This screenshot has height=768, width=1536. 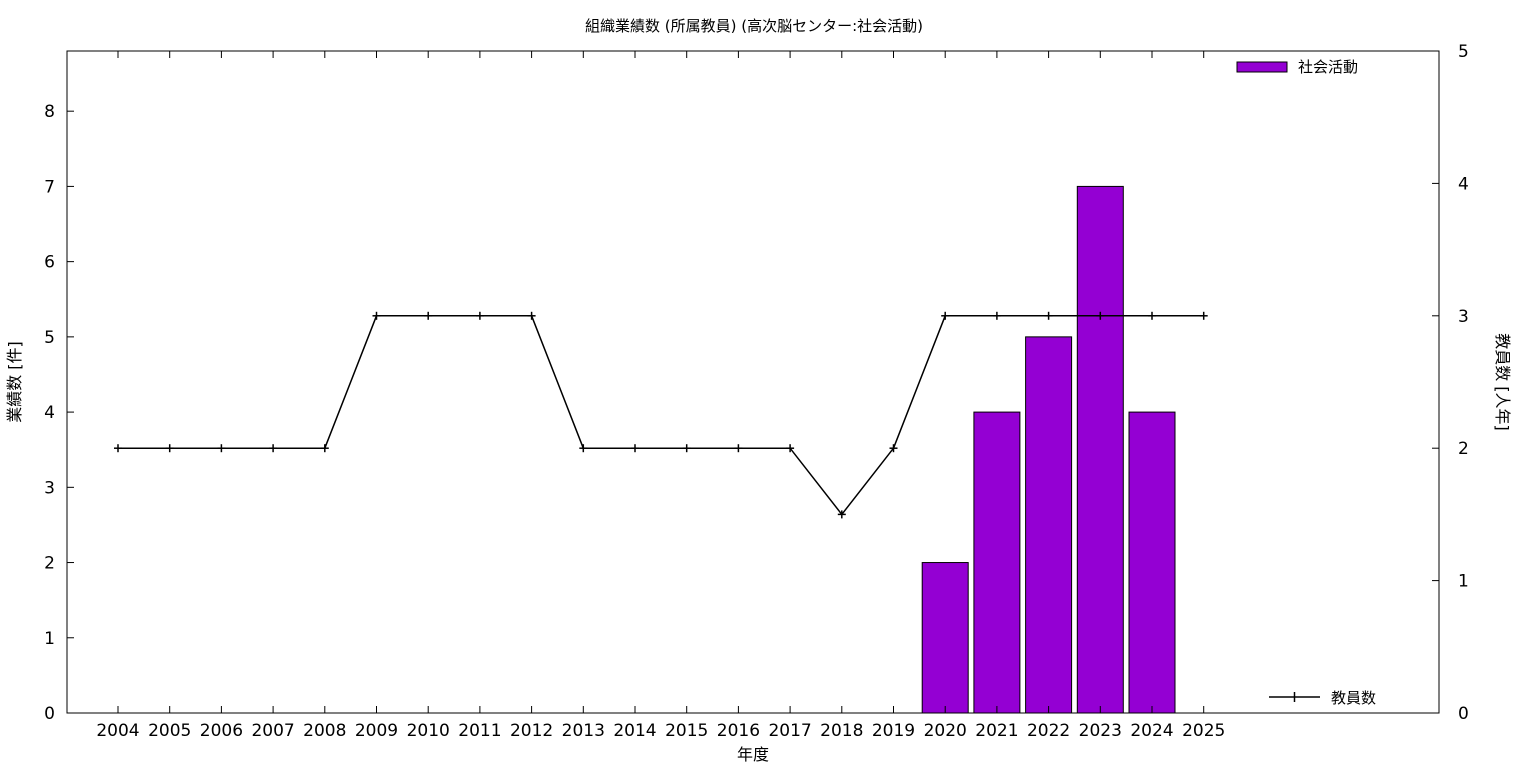 I want to click on x-tick-label-2005: 2005, so click(x=169, y=731).